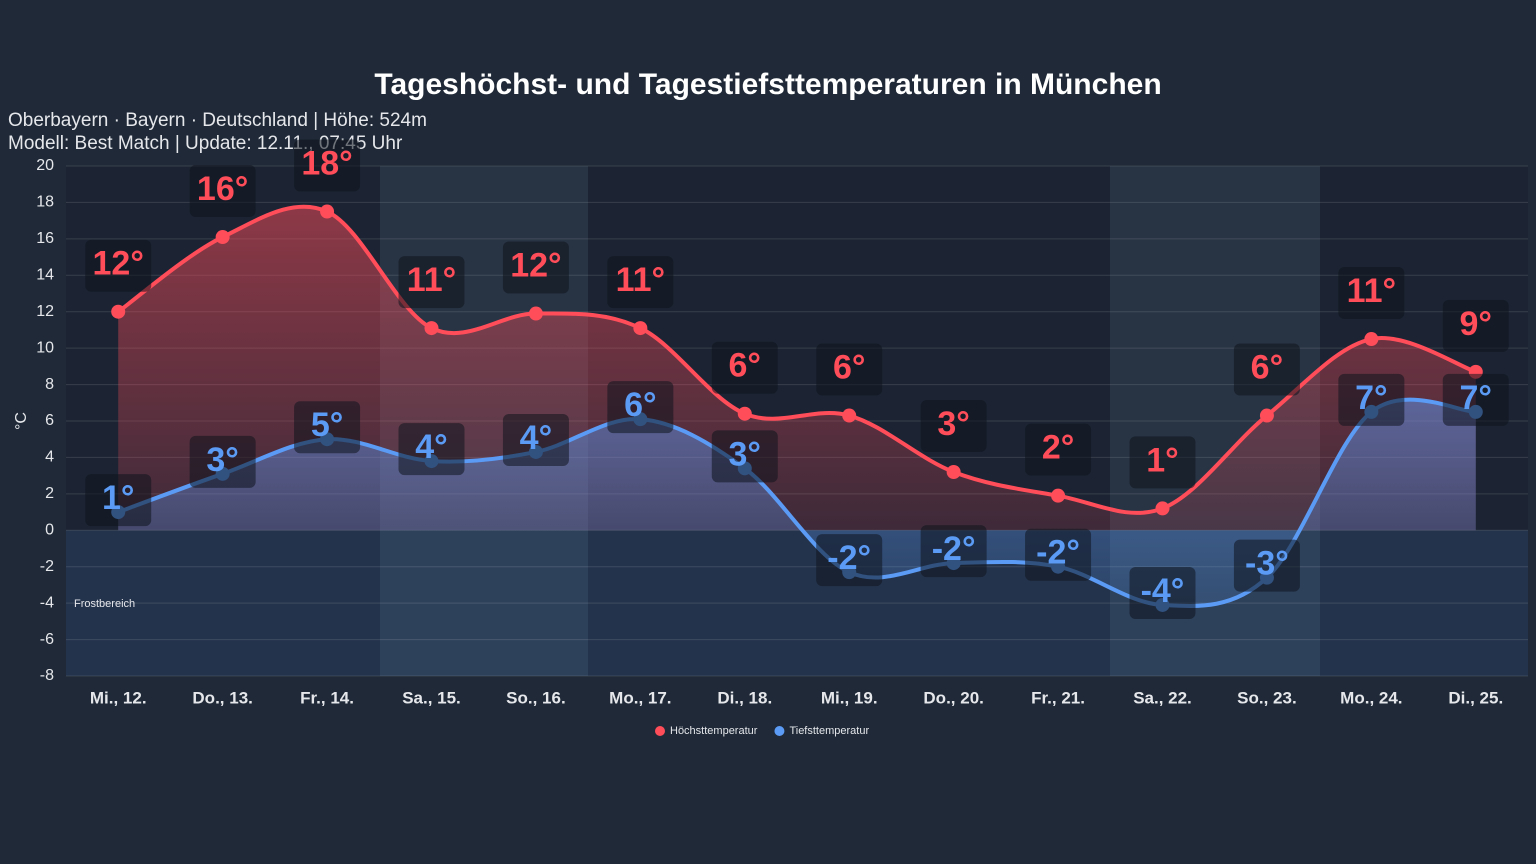  I want to click on value-label: 9°, so click(1476, 324).